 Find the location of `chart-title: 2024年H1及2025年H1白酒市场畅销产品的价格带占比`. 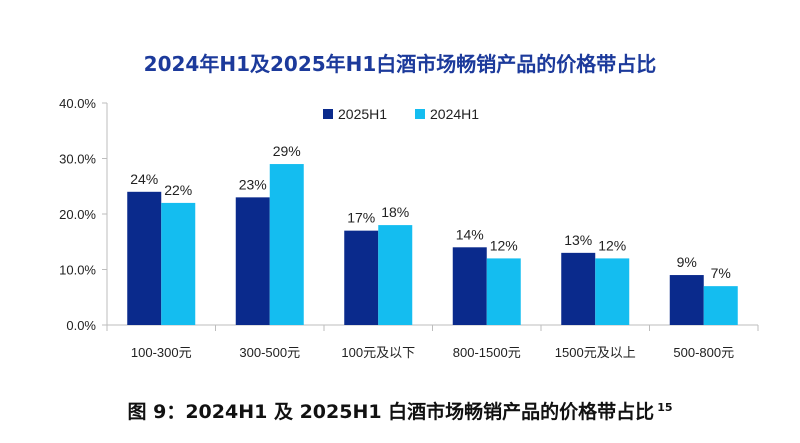

chart-title: 2024年H1及2025年H1白酒市场畅销产品的价格带占比 is located at coordinates (400, 64).